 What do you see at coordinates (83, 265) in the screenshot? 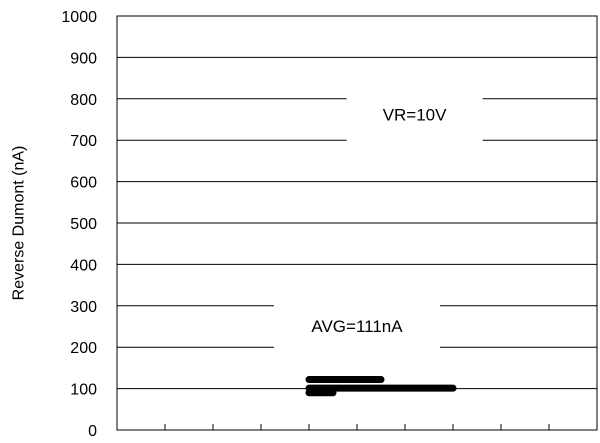
I see `y-tick-label: 400` at bounding box center [83, 265].